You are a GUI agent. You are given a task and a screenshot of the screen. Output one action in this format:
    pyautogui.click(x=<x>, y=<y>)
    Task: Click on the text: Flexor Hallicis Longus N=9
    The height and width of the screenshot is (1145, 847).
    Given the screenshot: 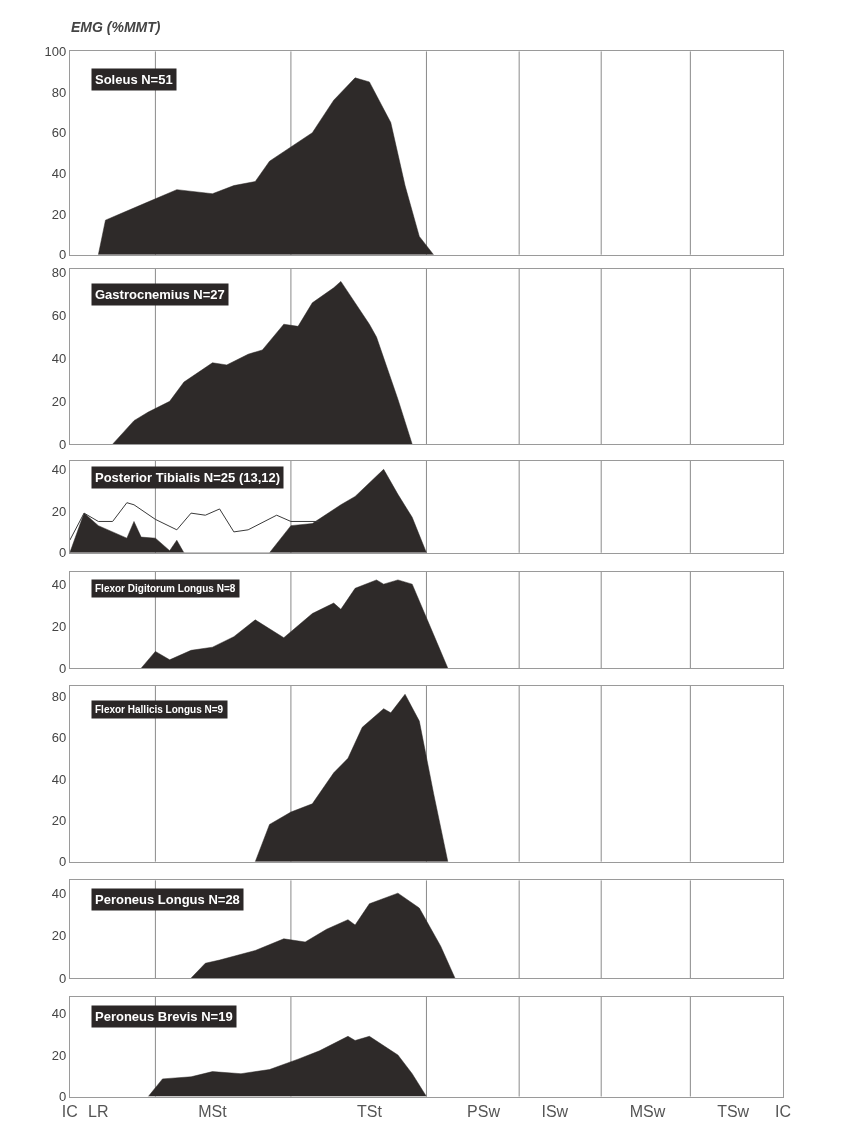 What is the action you would take?
    pyautogui.click(x=159, y=709)
    